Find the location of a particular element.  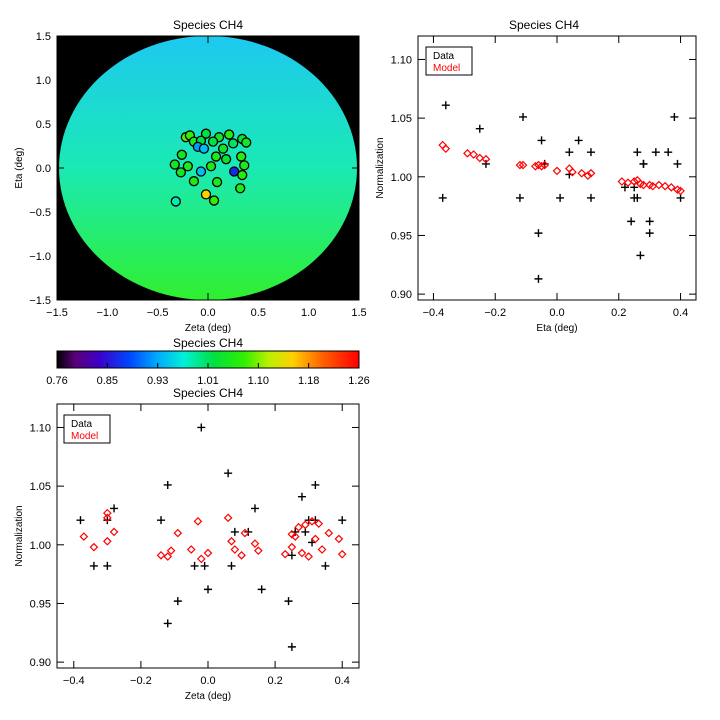

zeta-xlabel: Zeta (deg) is located at coordinates (208, 696).